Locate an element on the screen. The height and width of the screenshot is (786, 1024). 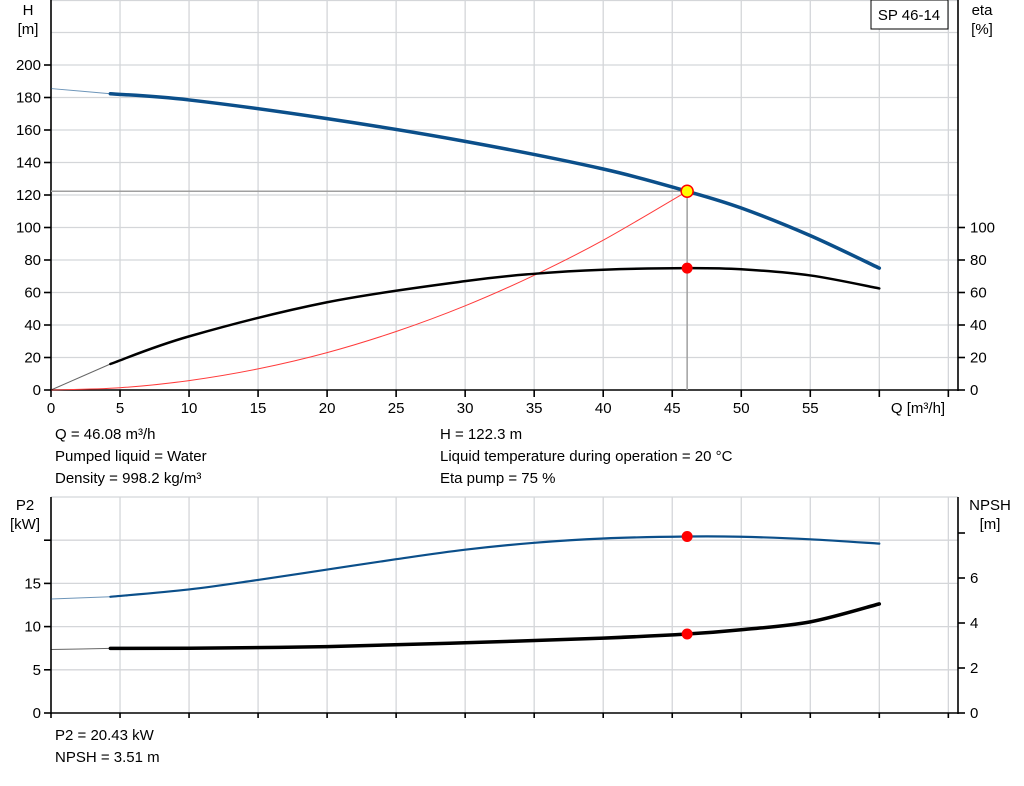
h-curve-extrapolated-line is located at coordinates (80, 91).